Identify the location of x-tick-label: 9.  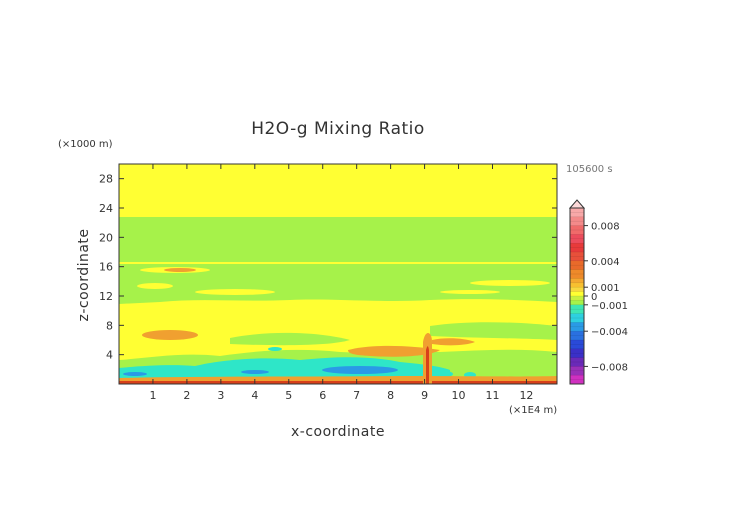
(424, 395).